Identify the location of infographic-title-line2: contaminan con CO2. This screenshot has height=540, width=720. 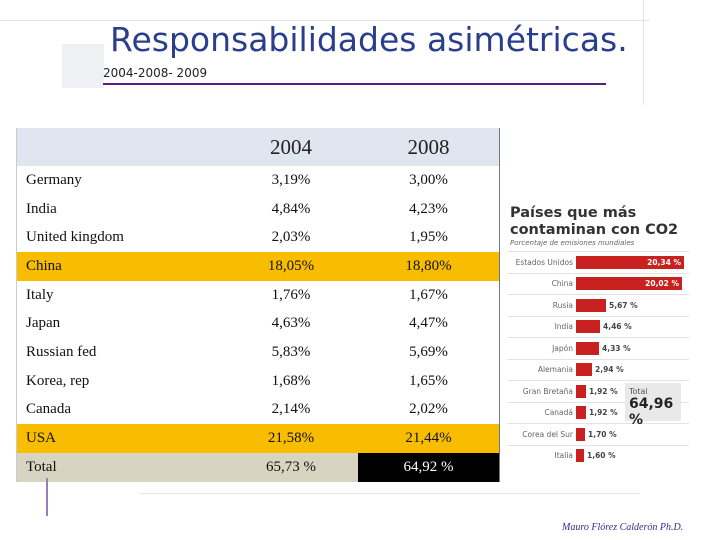
(594, 230).